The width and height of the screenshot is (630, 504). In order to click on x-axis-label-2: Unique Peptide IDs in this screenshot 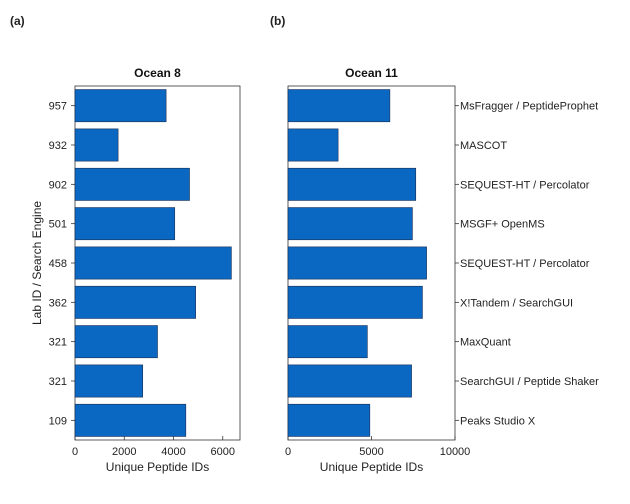, I will do `click(371, 467)`.